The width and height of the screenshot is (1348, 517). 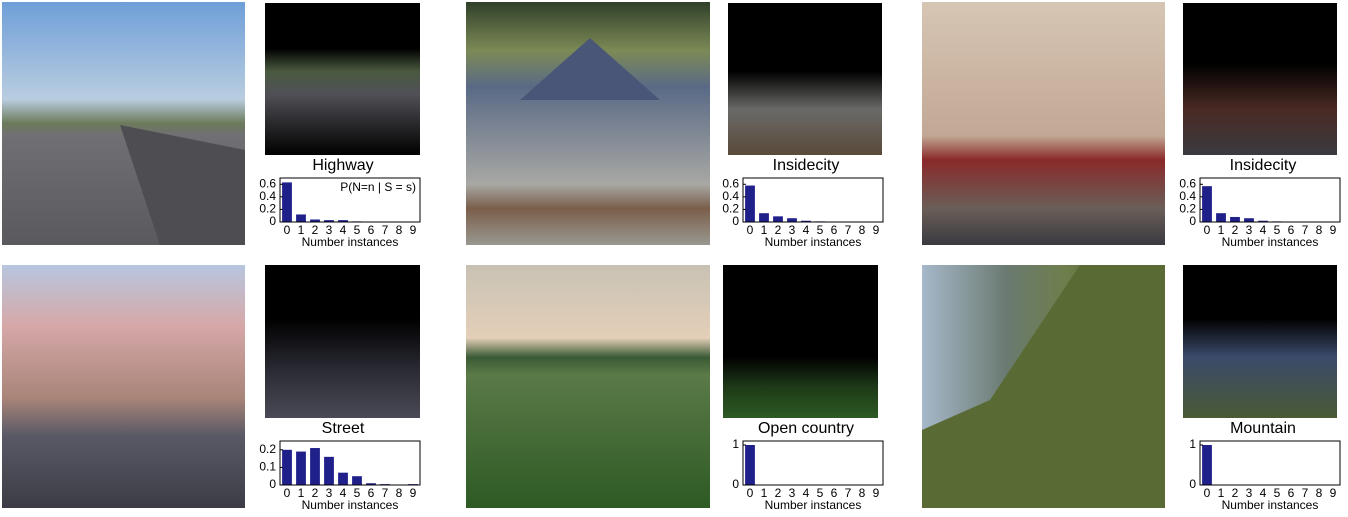 I want to click on y-tick-label: 0.1, so click(x=267, y=467).